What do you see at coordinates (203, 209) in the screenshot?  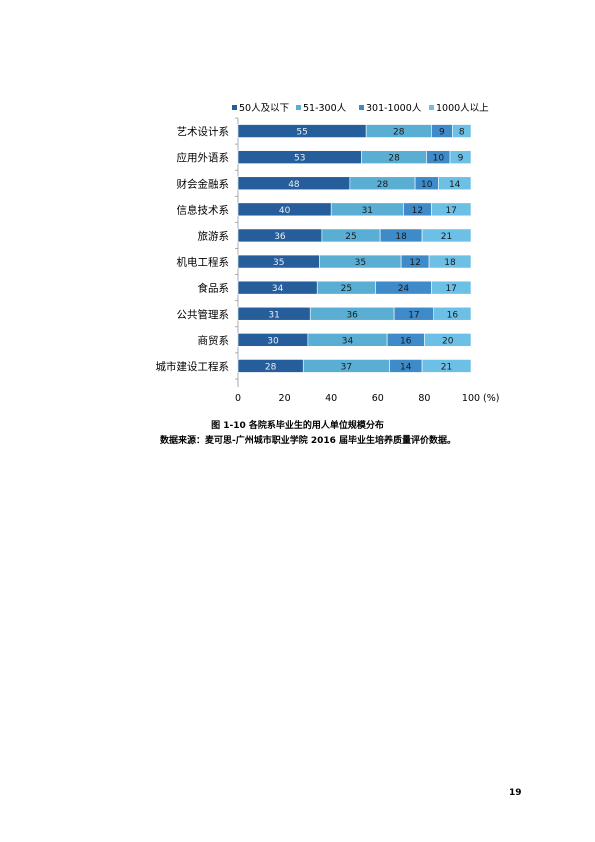 I see `category-label: 信息技术系` at bounding box center [203, 209].